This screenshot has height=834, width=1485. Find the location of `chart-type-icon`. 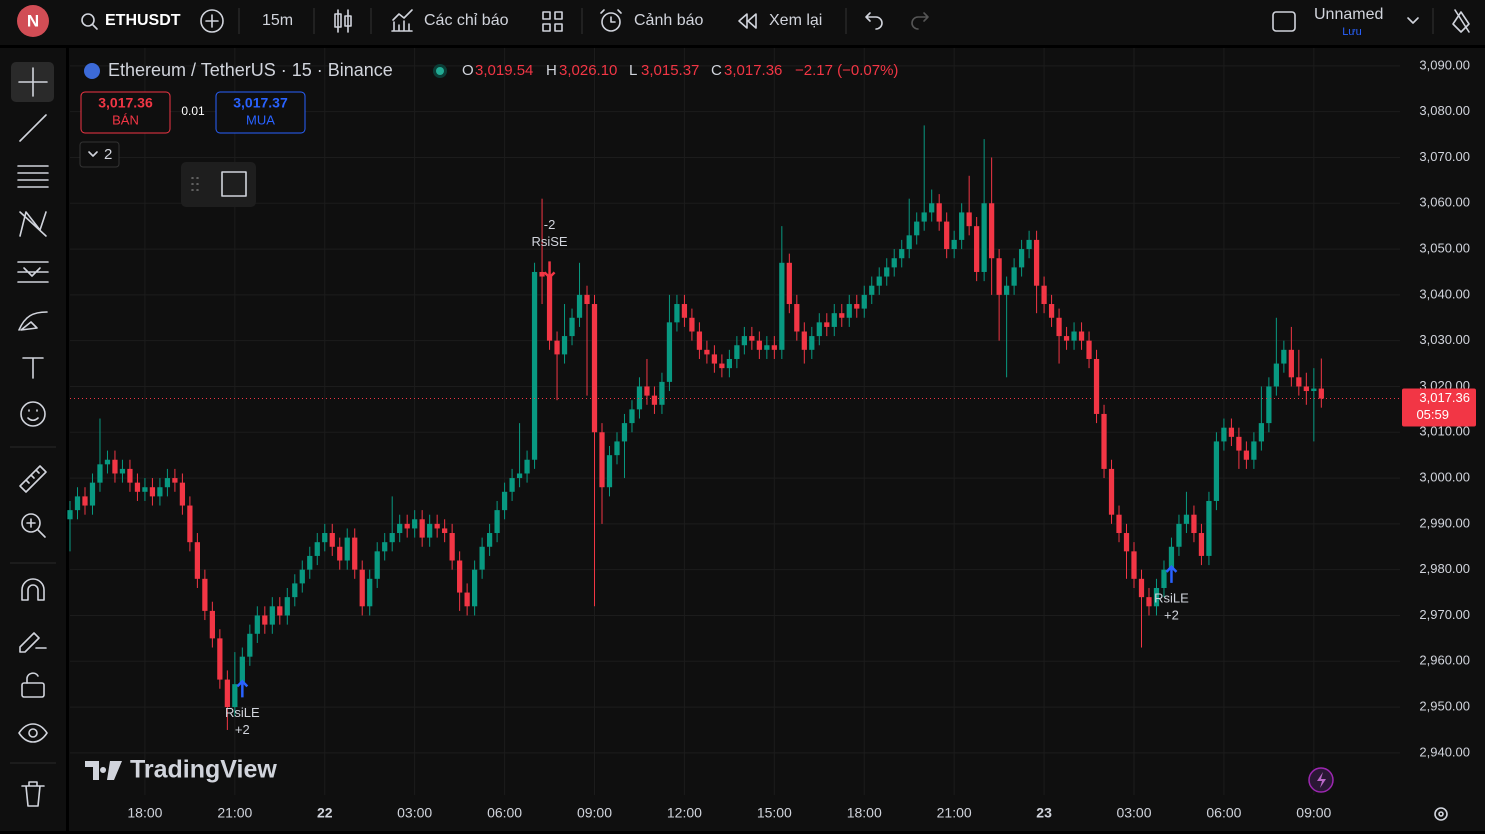

chart-type-icon is located at coordinates (343, 21).